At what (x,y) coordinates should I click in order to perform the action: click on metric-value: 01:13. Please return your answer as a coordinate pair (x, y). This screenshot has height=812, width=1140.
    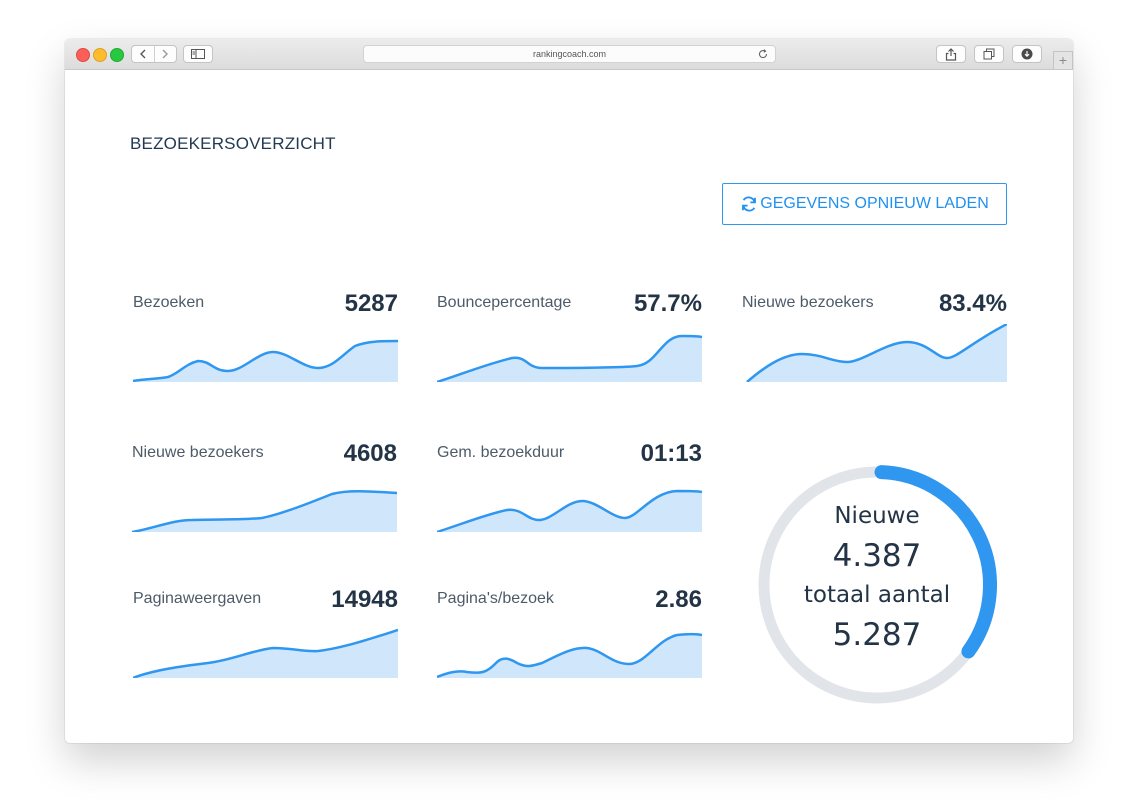
    Looking at the image, I should click on (671, 453).